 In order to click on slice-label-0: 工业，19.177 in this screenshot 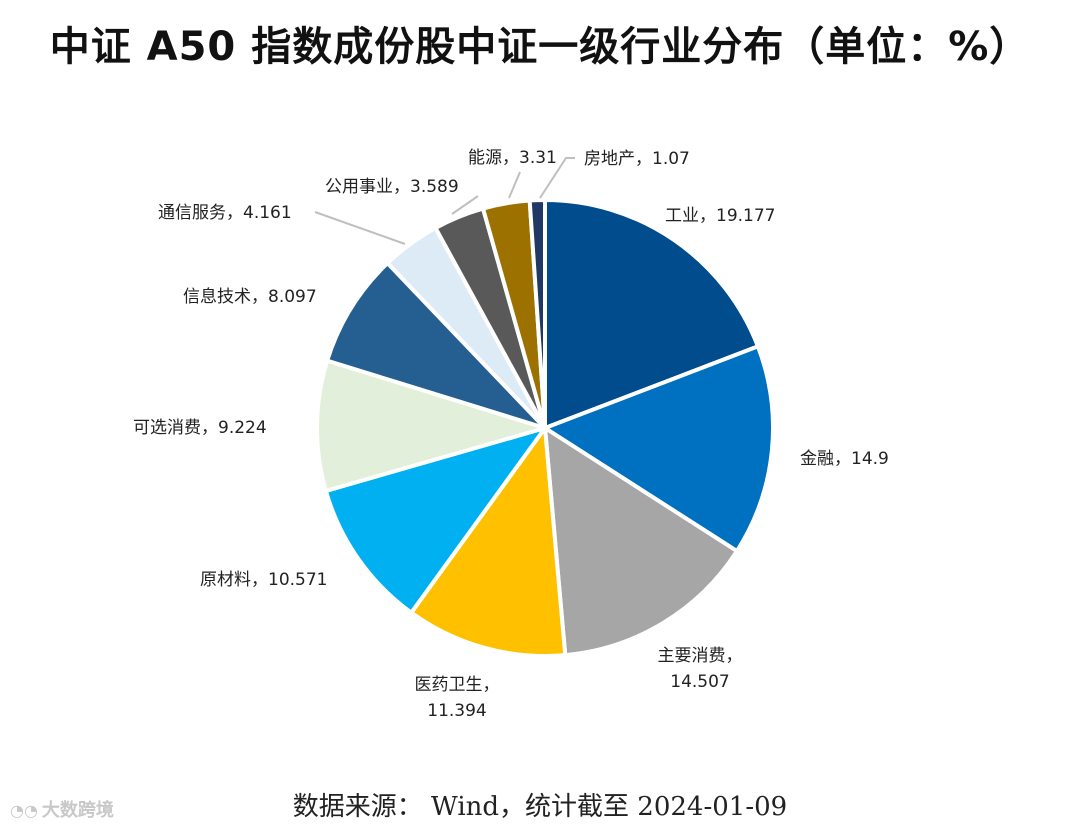, I will do `click(720, 216)`.